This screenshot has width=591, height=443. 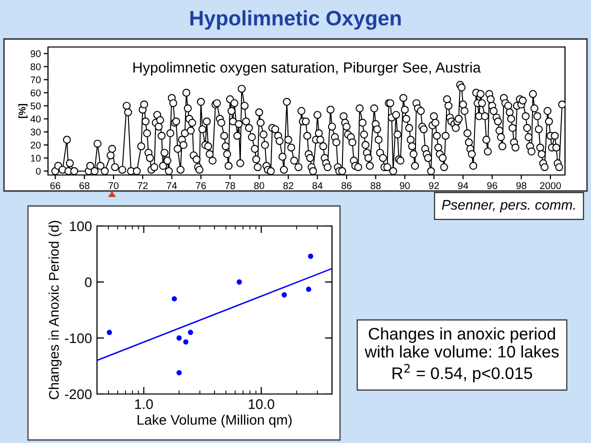 I want to click on x-tick-label: 98, so click(x=521, y=186).